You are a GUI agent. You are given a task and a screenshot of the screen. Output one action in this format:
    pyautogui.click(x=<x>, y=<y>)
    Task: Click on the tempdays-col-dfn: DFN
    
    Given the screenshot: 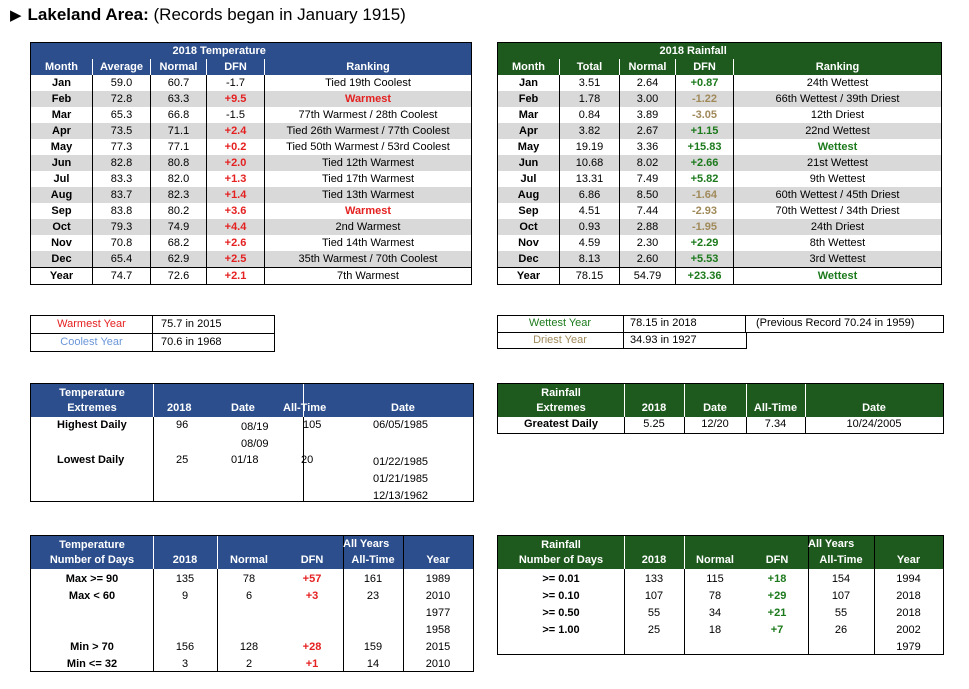 What is the action you would take?
    pyautogui.click(x=312, y=560)
    